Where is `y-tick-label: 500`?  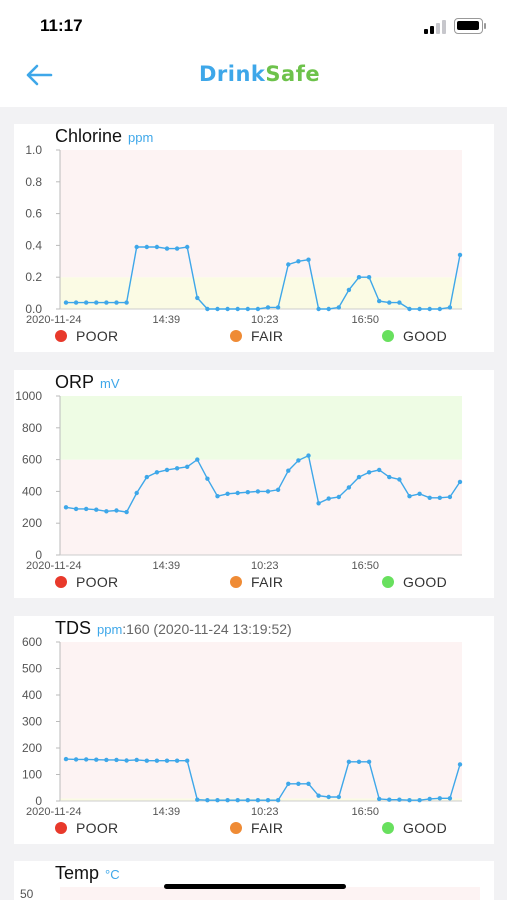
y-tick-label: 500 is located at coordinates (32, 669).